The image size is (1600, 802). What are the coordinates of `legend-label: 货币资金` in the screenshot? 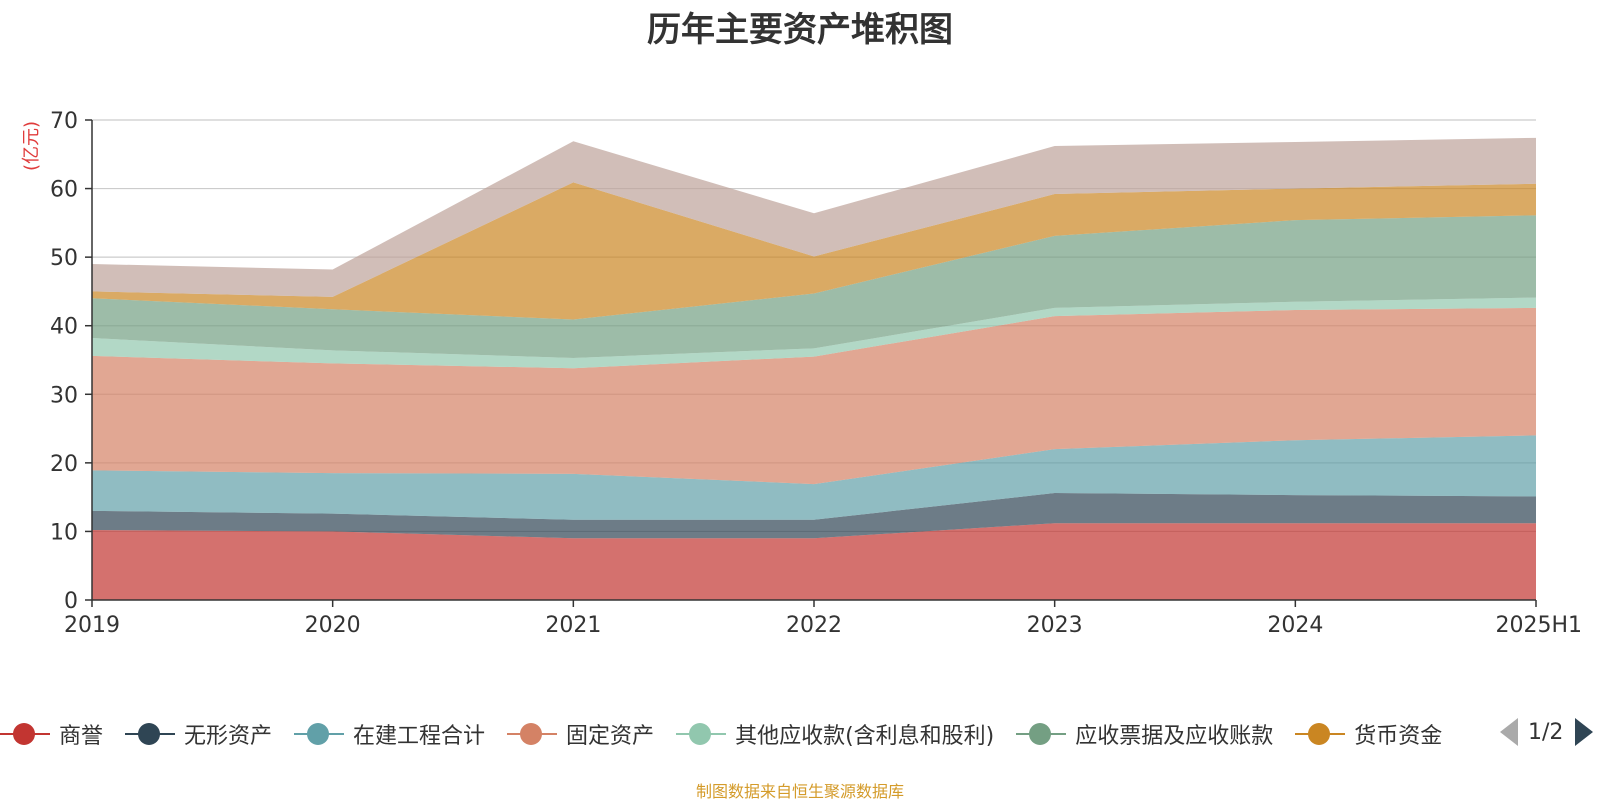 It's located at (1398, 736).